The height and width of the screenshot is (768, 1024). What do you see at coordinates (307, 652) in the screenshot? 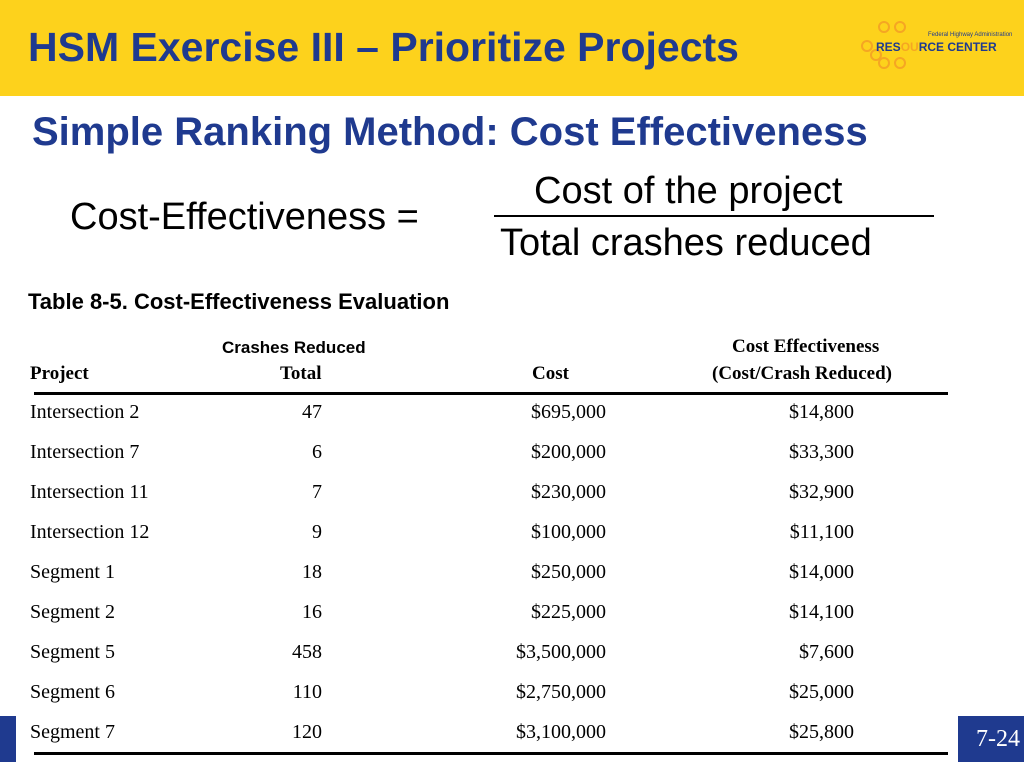
I see `crashes-cell: 458` at bounding box center [307, 652].